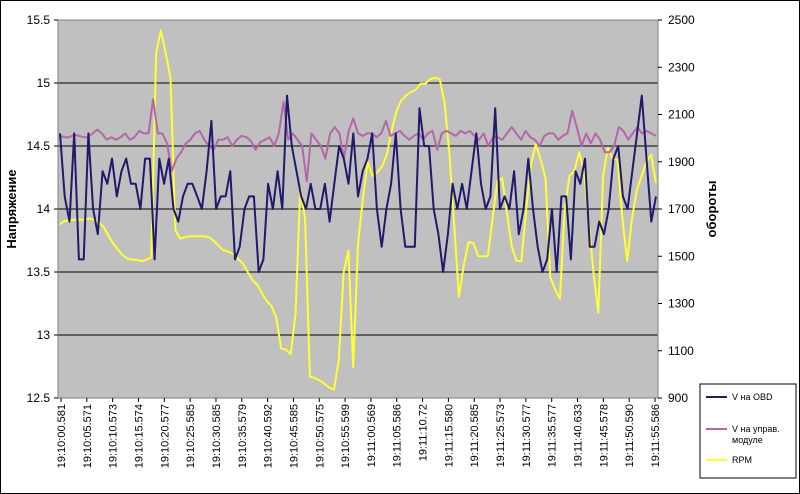 The width and height of the screenshot is (800, 494). Describe the element at coordinates (553, 435) in the screenshot. I see `x-tick-label: 19:11:35.577` at that location.